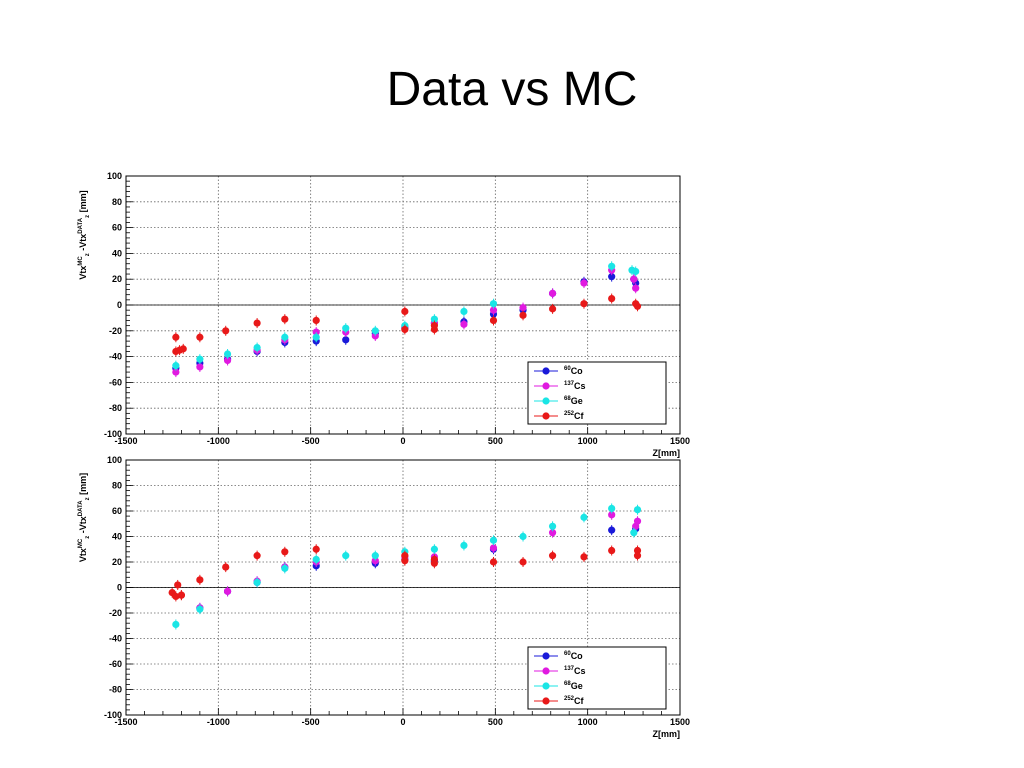 This screenshot has width=1024, height=768. I want to click on series-cs, so click(419, 561).